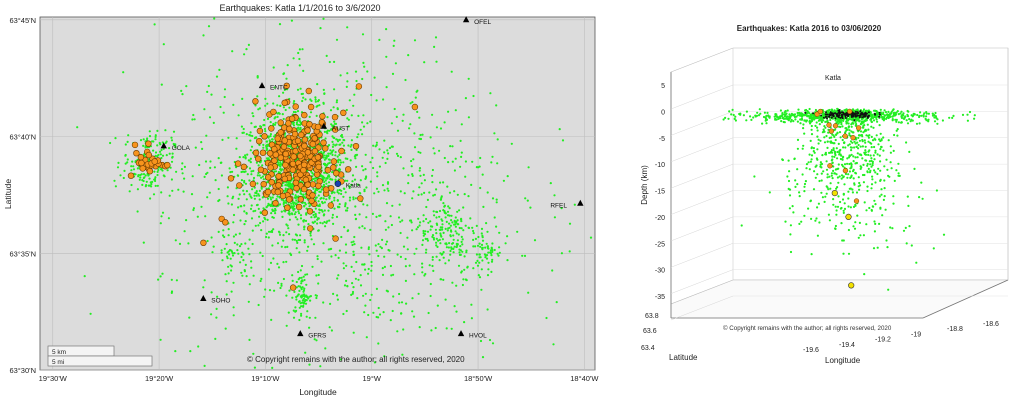 This screenshot has width=1023, height=405. I want to click on depth-large-quake-point, so click(856, 201).